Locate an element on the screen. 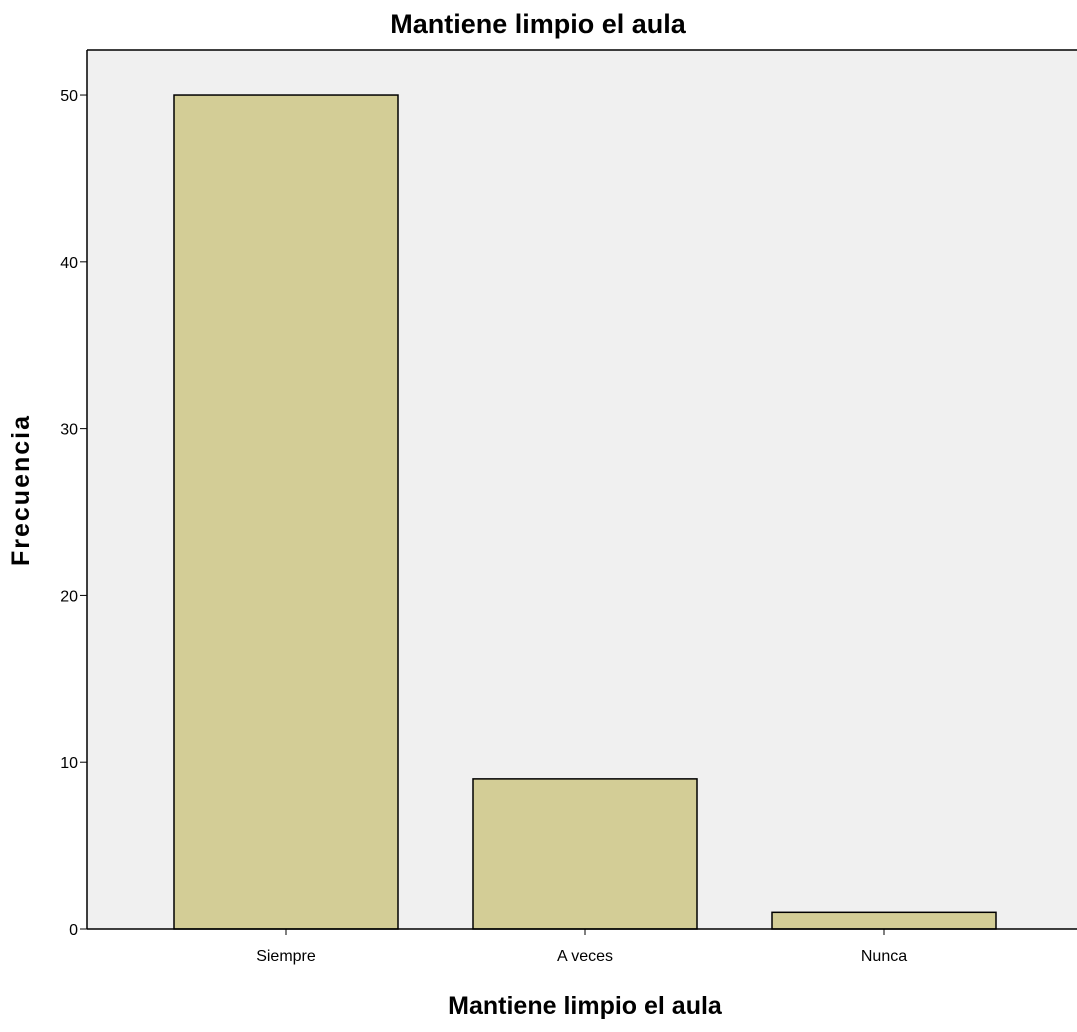 Image resolution: width=1077 pixels, height=1032 pixels. x-axis-title: Mantiene limpio el aula is located at coordinates (585, 1006).